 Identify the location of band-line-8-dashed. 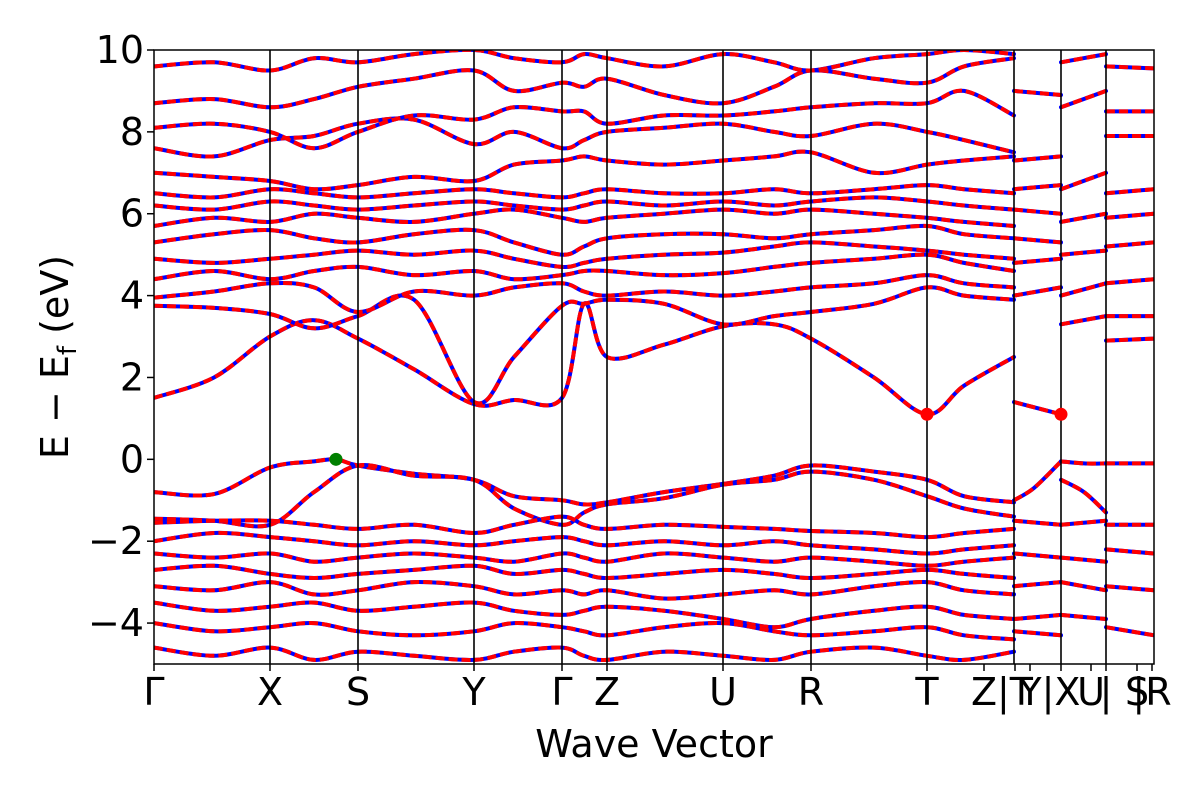
(584, 191).